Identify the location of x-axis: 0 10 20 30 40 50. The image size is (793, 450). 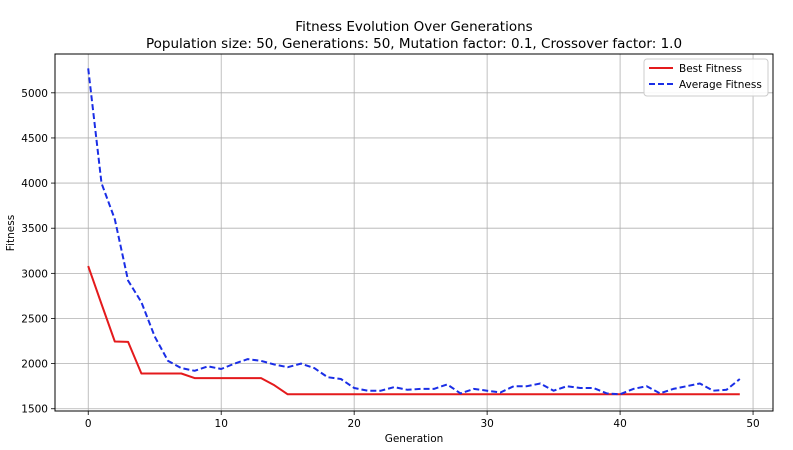
(422, 420).